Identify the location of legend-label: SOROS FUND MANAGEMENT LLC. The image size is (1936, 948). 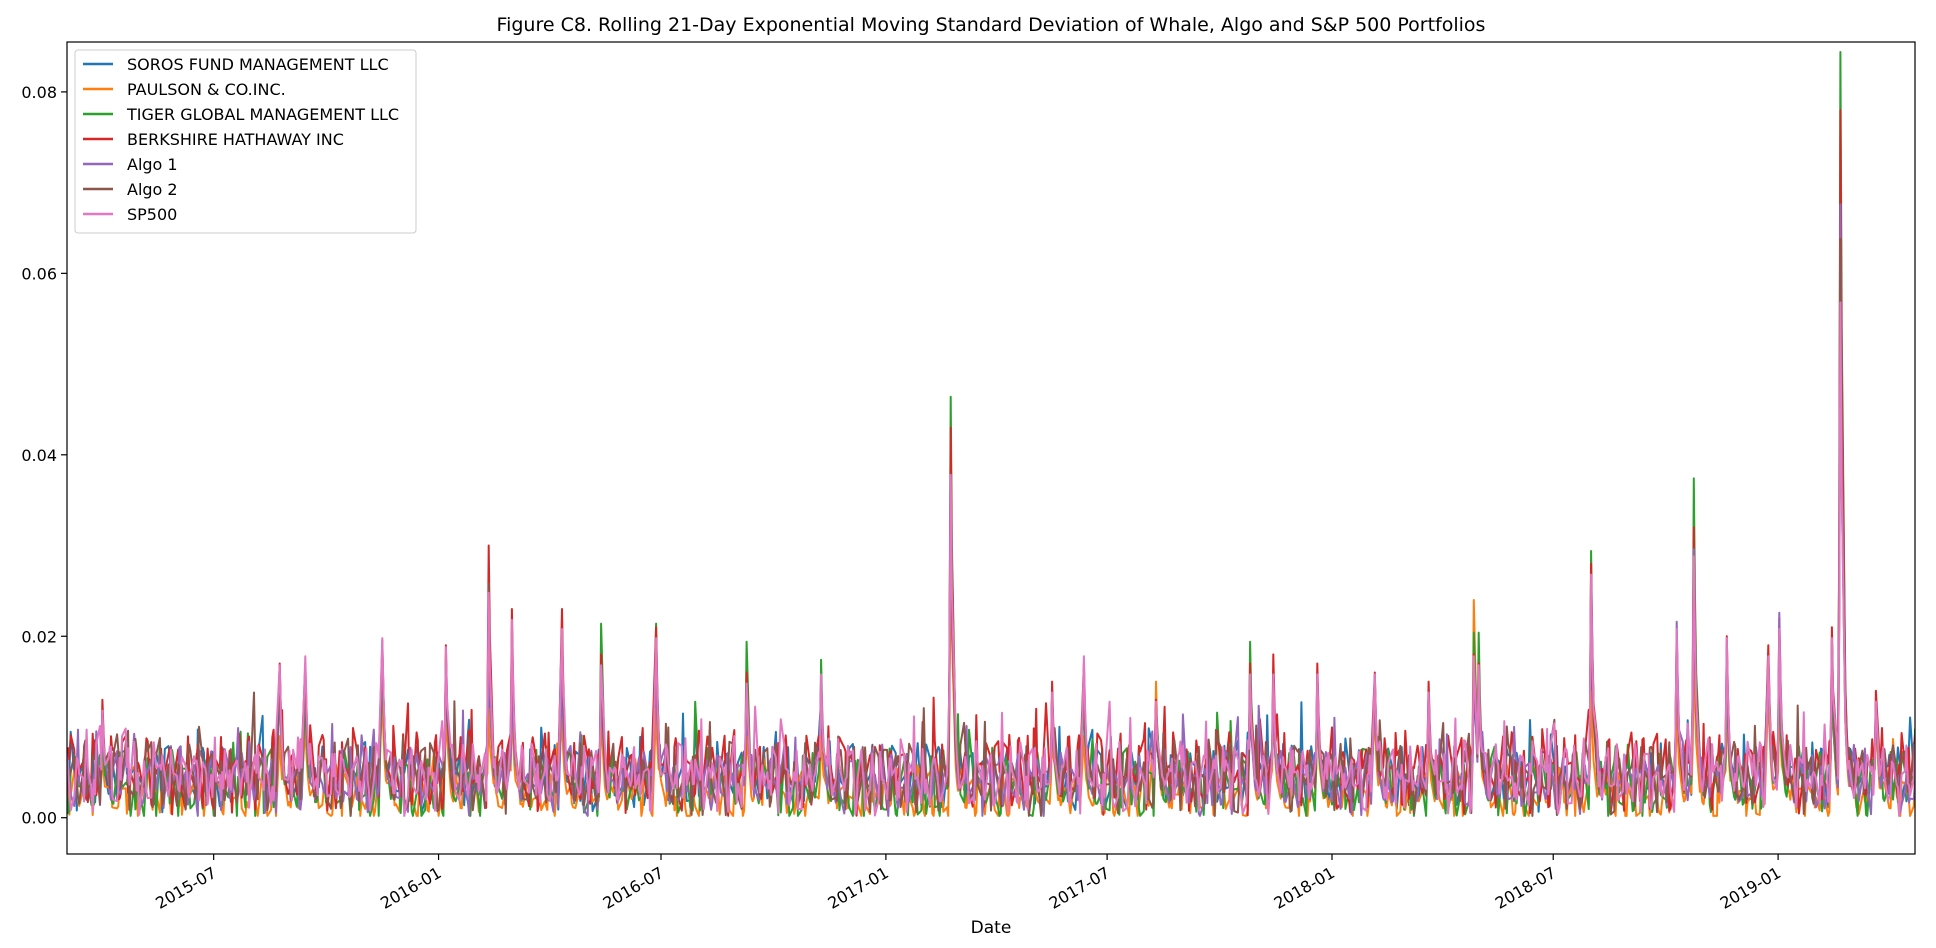
(258, 64).